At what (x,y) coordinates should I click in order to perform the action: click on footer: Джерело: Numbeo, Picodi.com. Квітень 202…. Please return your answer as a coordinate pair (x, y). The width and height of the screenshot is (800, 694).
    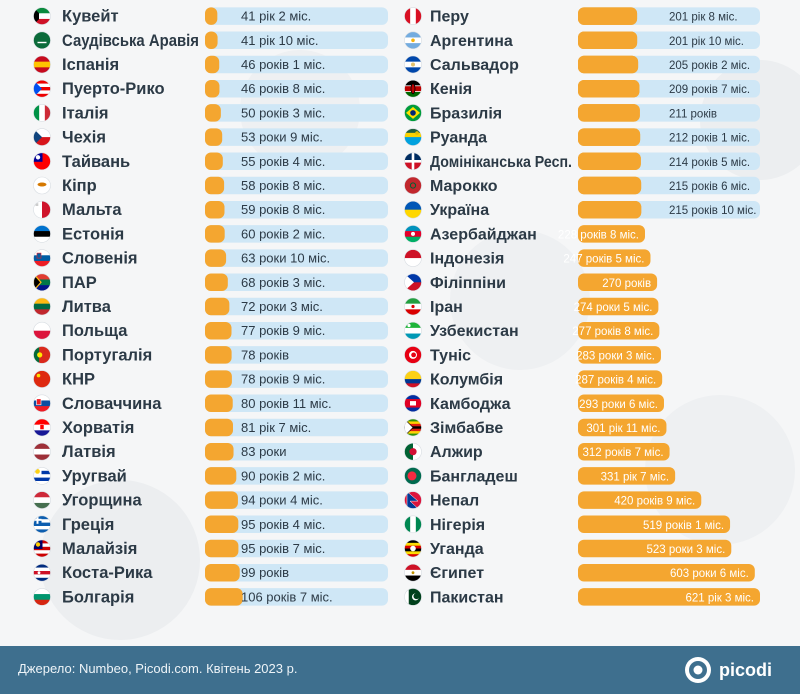
    Looking at the image, I should click on (400, 670).